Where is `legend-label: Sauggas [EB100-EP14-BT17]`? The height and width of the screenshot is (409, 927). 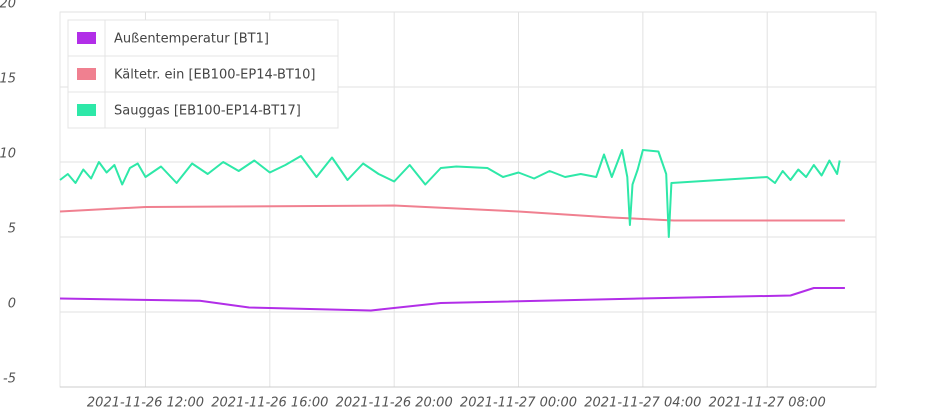 legend-label: Sauggas [EB100-EP14-BT17] is located at coordinates (207, 111).